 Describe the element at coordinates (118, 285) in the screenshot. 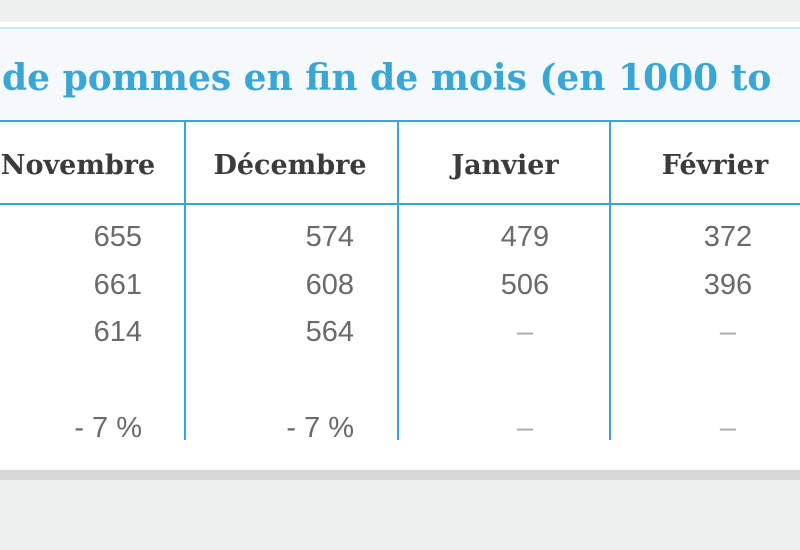

I see `table-cell: 661` at that location.